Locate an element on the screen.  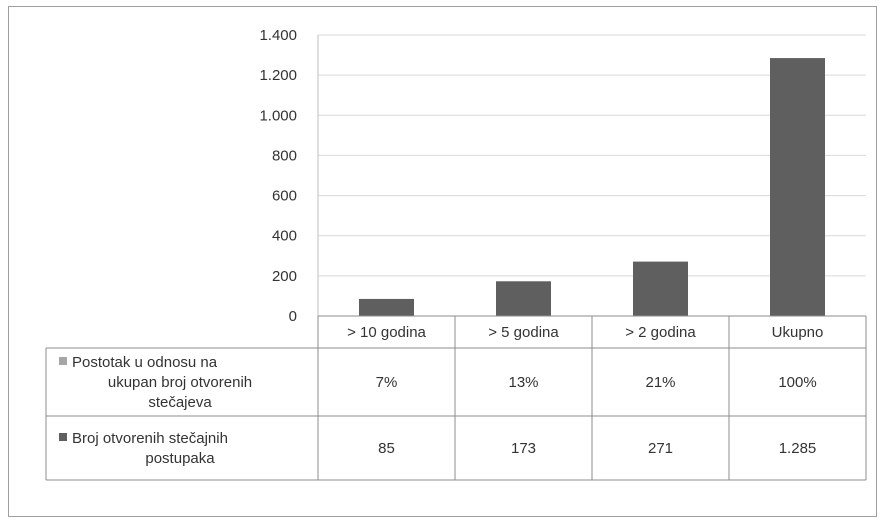
data-table-value: 173 is located at coordinates (523, 448).